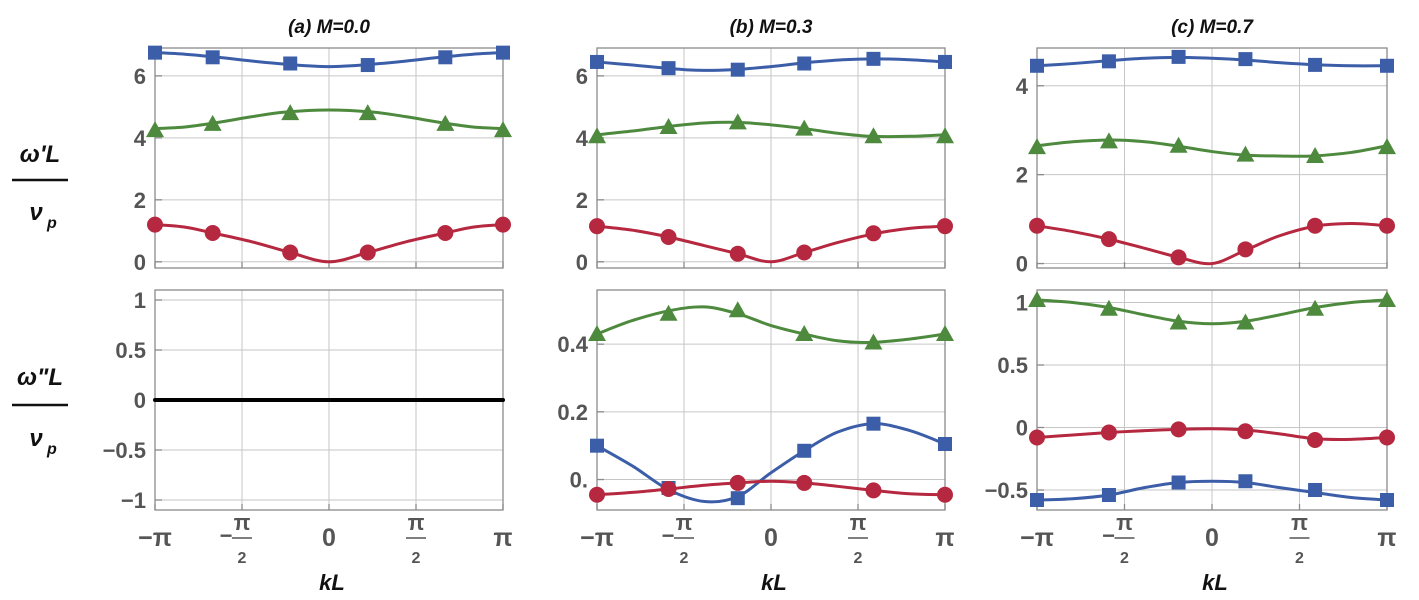 This screenshot has height=600, width=1419. Describe the element at coordinates (140, 76) in the screenshot. I see `panel-a-real-ytick-label: 6` at that location.